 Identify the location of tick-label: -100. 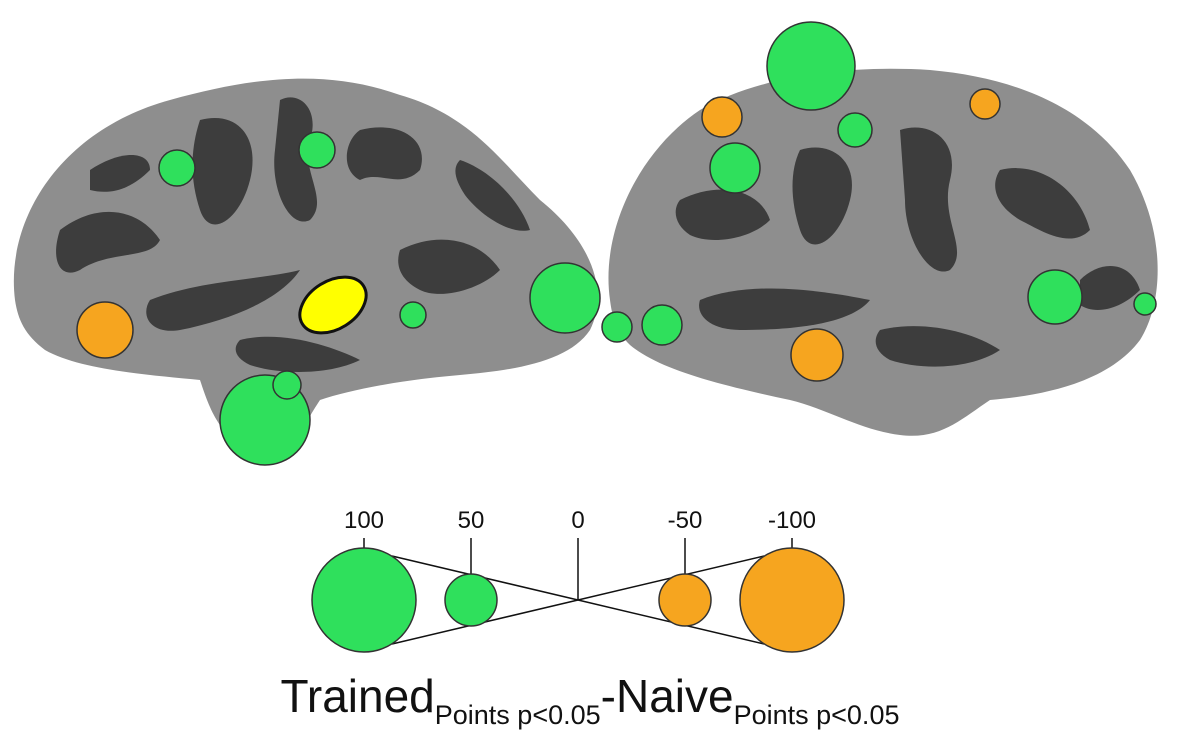
(792, 520).